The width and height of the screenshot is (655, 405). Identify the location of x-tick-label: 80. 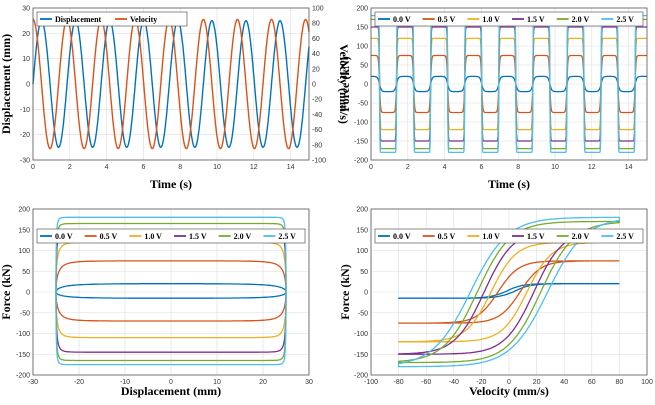
(620, 382).